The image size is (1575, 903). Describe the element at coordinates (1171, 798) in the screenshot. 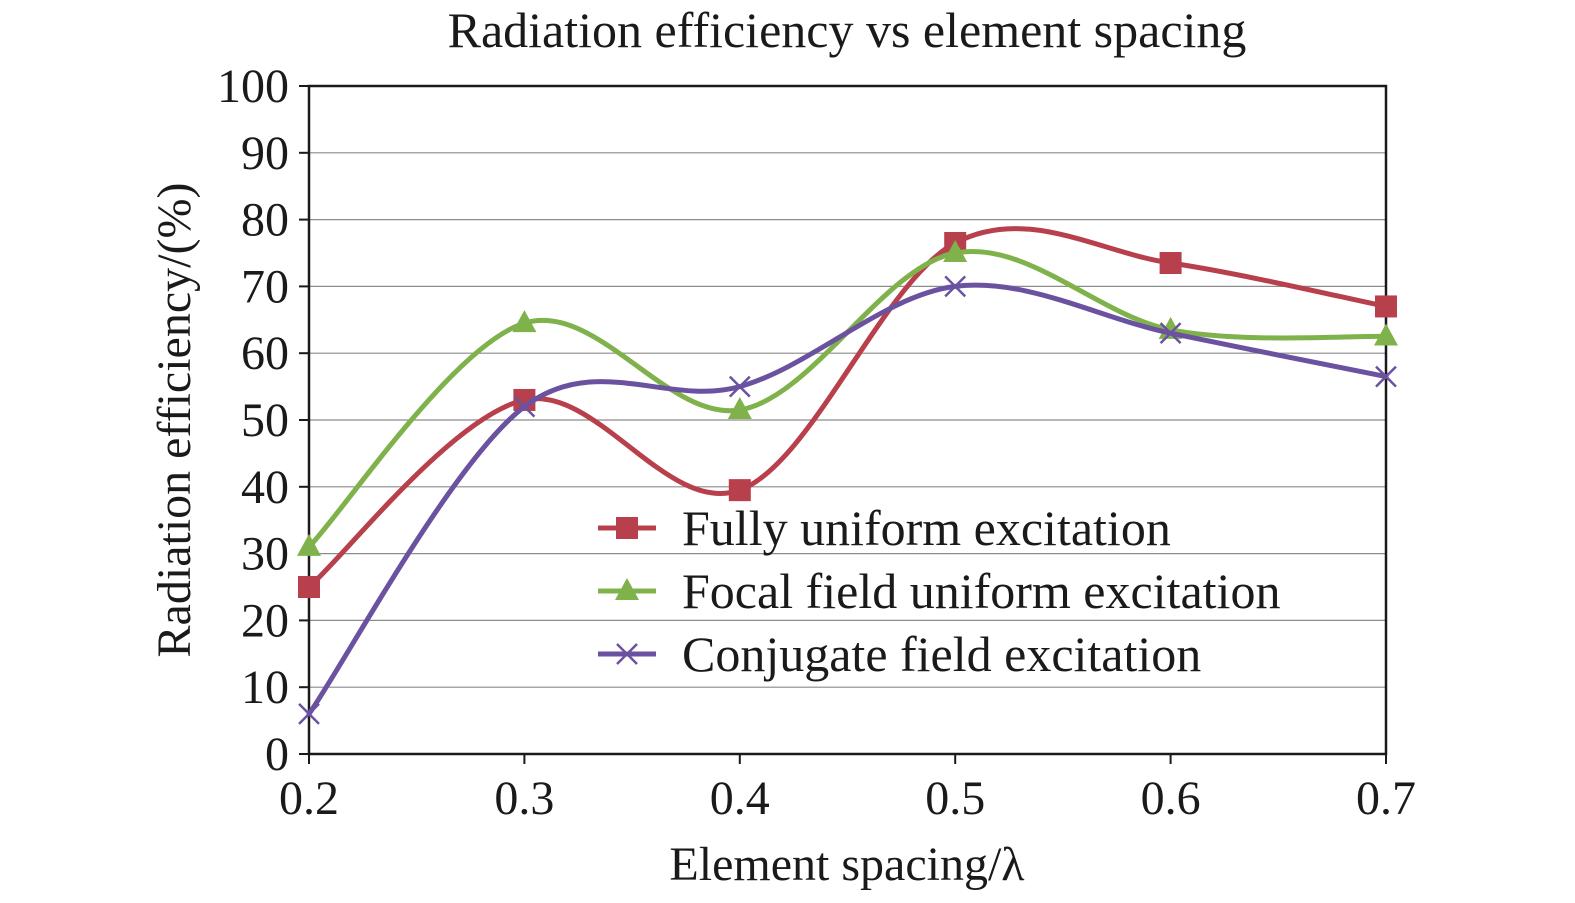

I see `x-tick-label: 0.6` at that location.